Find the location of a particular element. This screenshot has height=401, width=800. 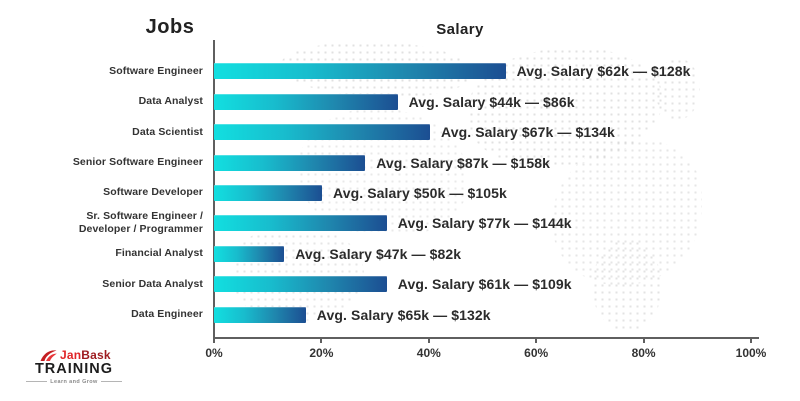

salary-range-label: Avg. Salary $62k — $128k is located at coordinates (603, 71).